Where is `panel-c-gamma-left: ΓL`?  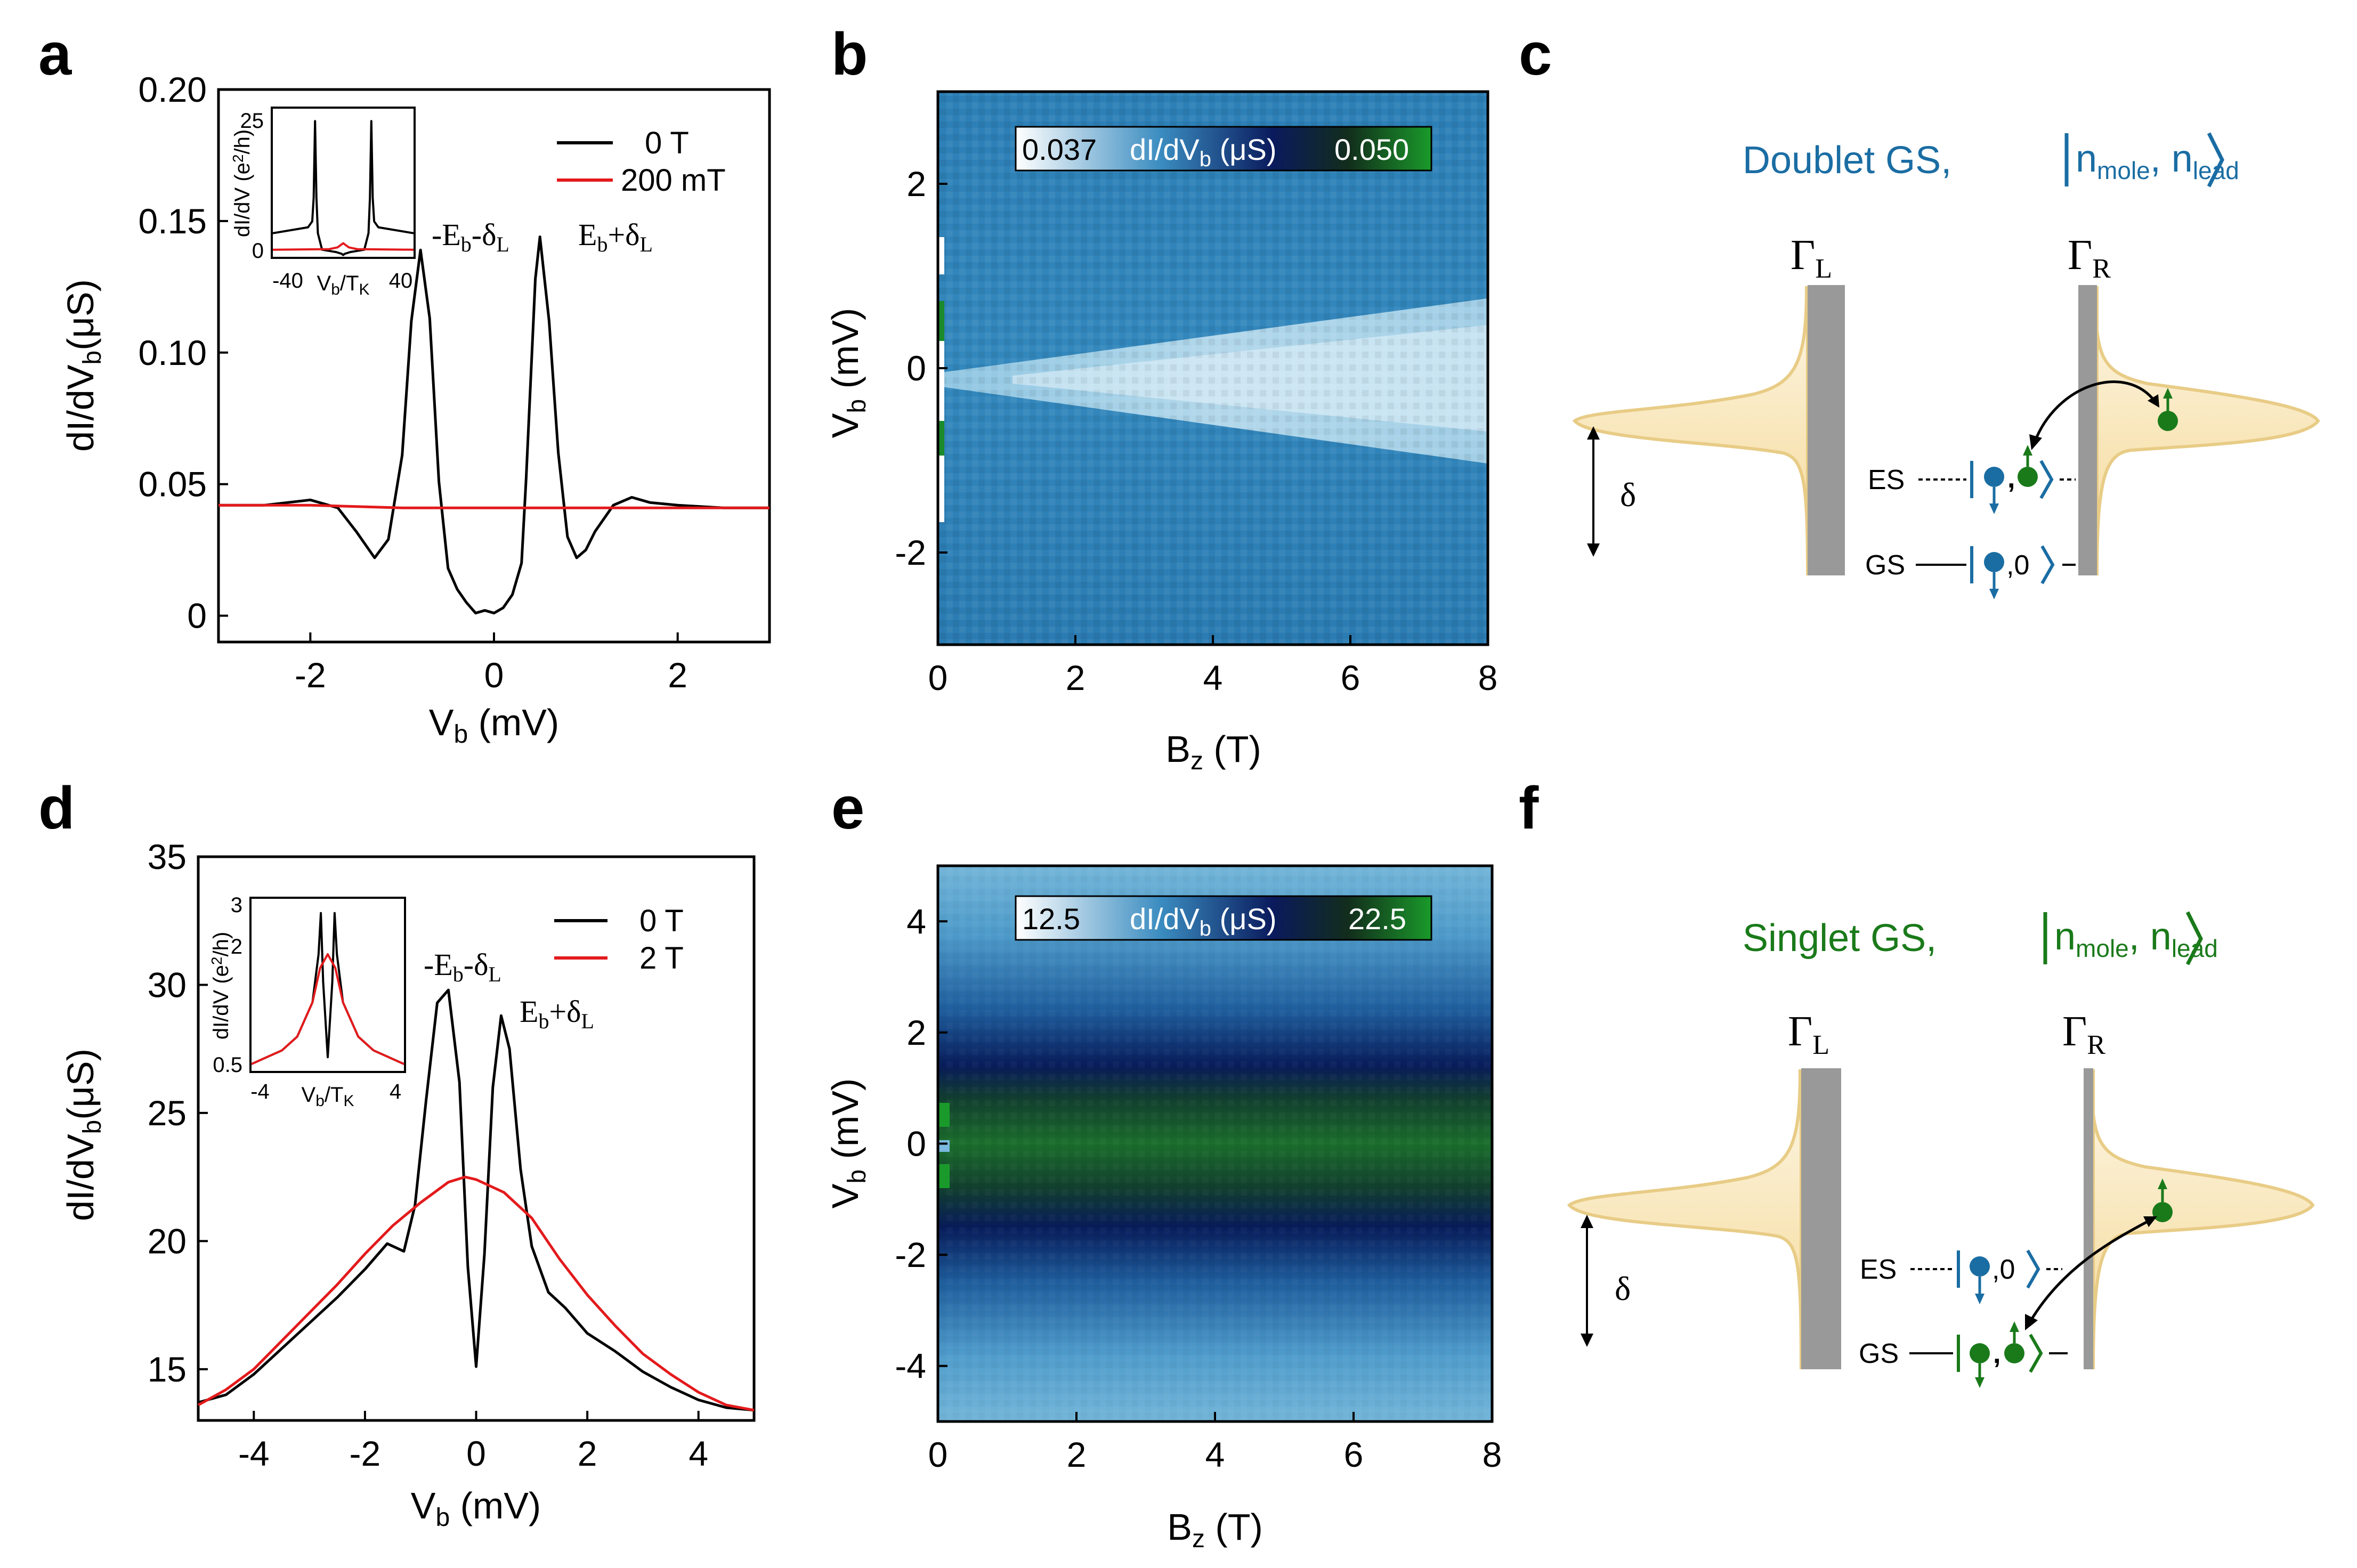 panel-c-gamma-left: ΓL is located at coordinates (1811, 258).